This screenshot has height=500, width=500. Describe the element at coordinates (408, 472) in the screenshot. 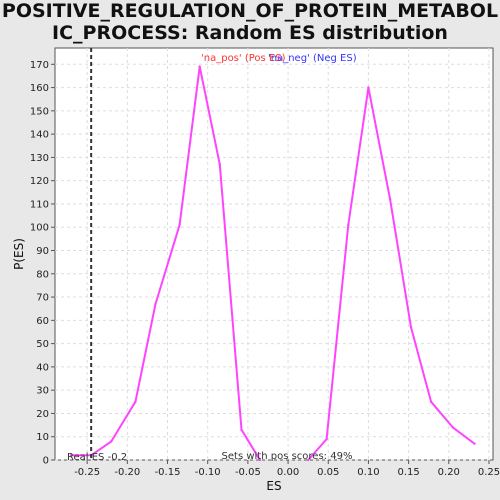

I see `x-tick-label: 0.15` at that location.